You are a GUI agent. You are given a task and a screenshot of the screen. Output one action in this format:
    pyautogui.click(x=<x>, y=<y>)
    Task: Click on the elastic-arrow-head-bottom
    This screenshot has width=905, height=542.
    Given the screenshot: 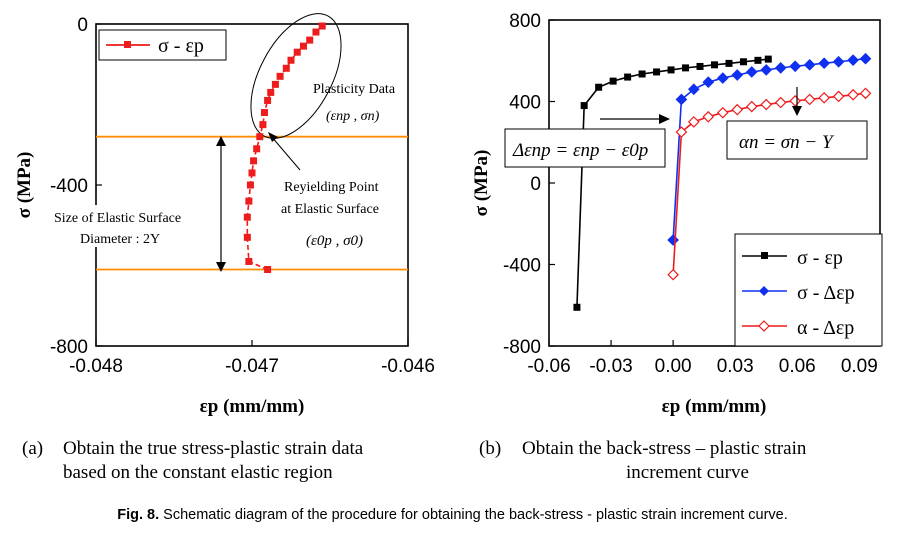 What is the action you would take?
    pyautogui.click(x=221, y=267)
    